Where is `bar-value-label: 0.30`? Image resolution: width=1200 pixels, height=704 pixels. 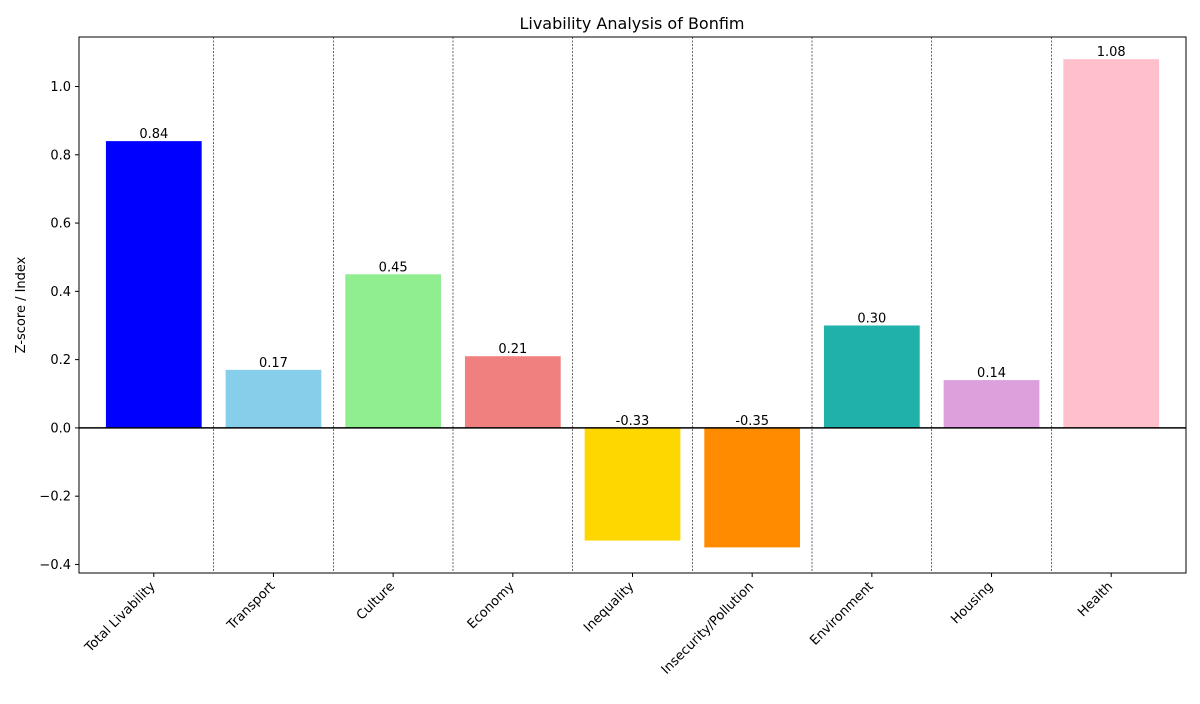
bar-value-label: 0.30 is located at coordinates (871, 318).